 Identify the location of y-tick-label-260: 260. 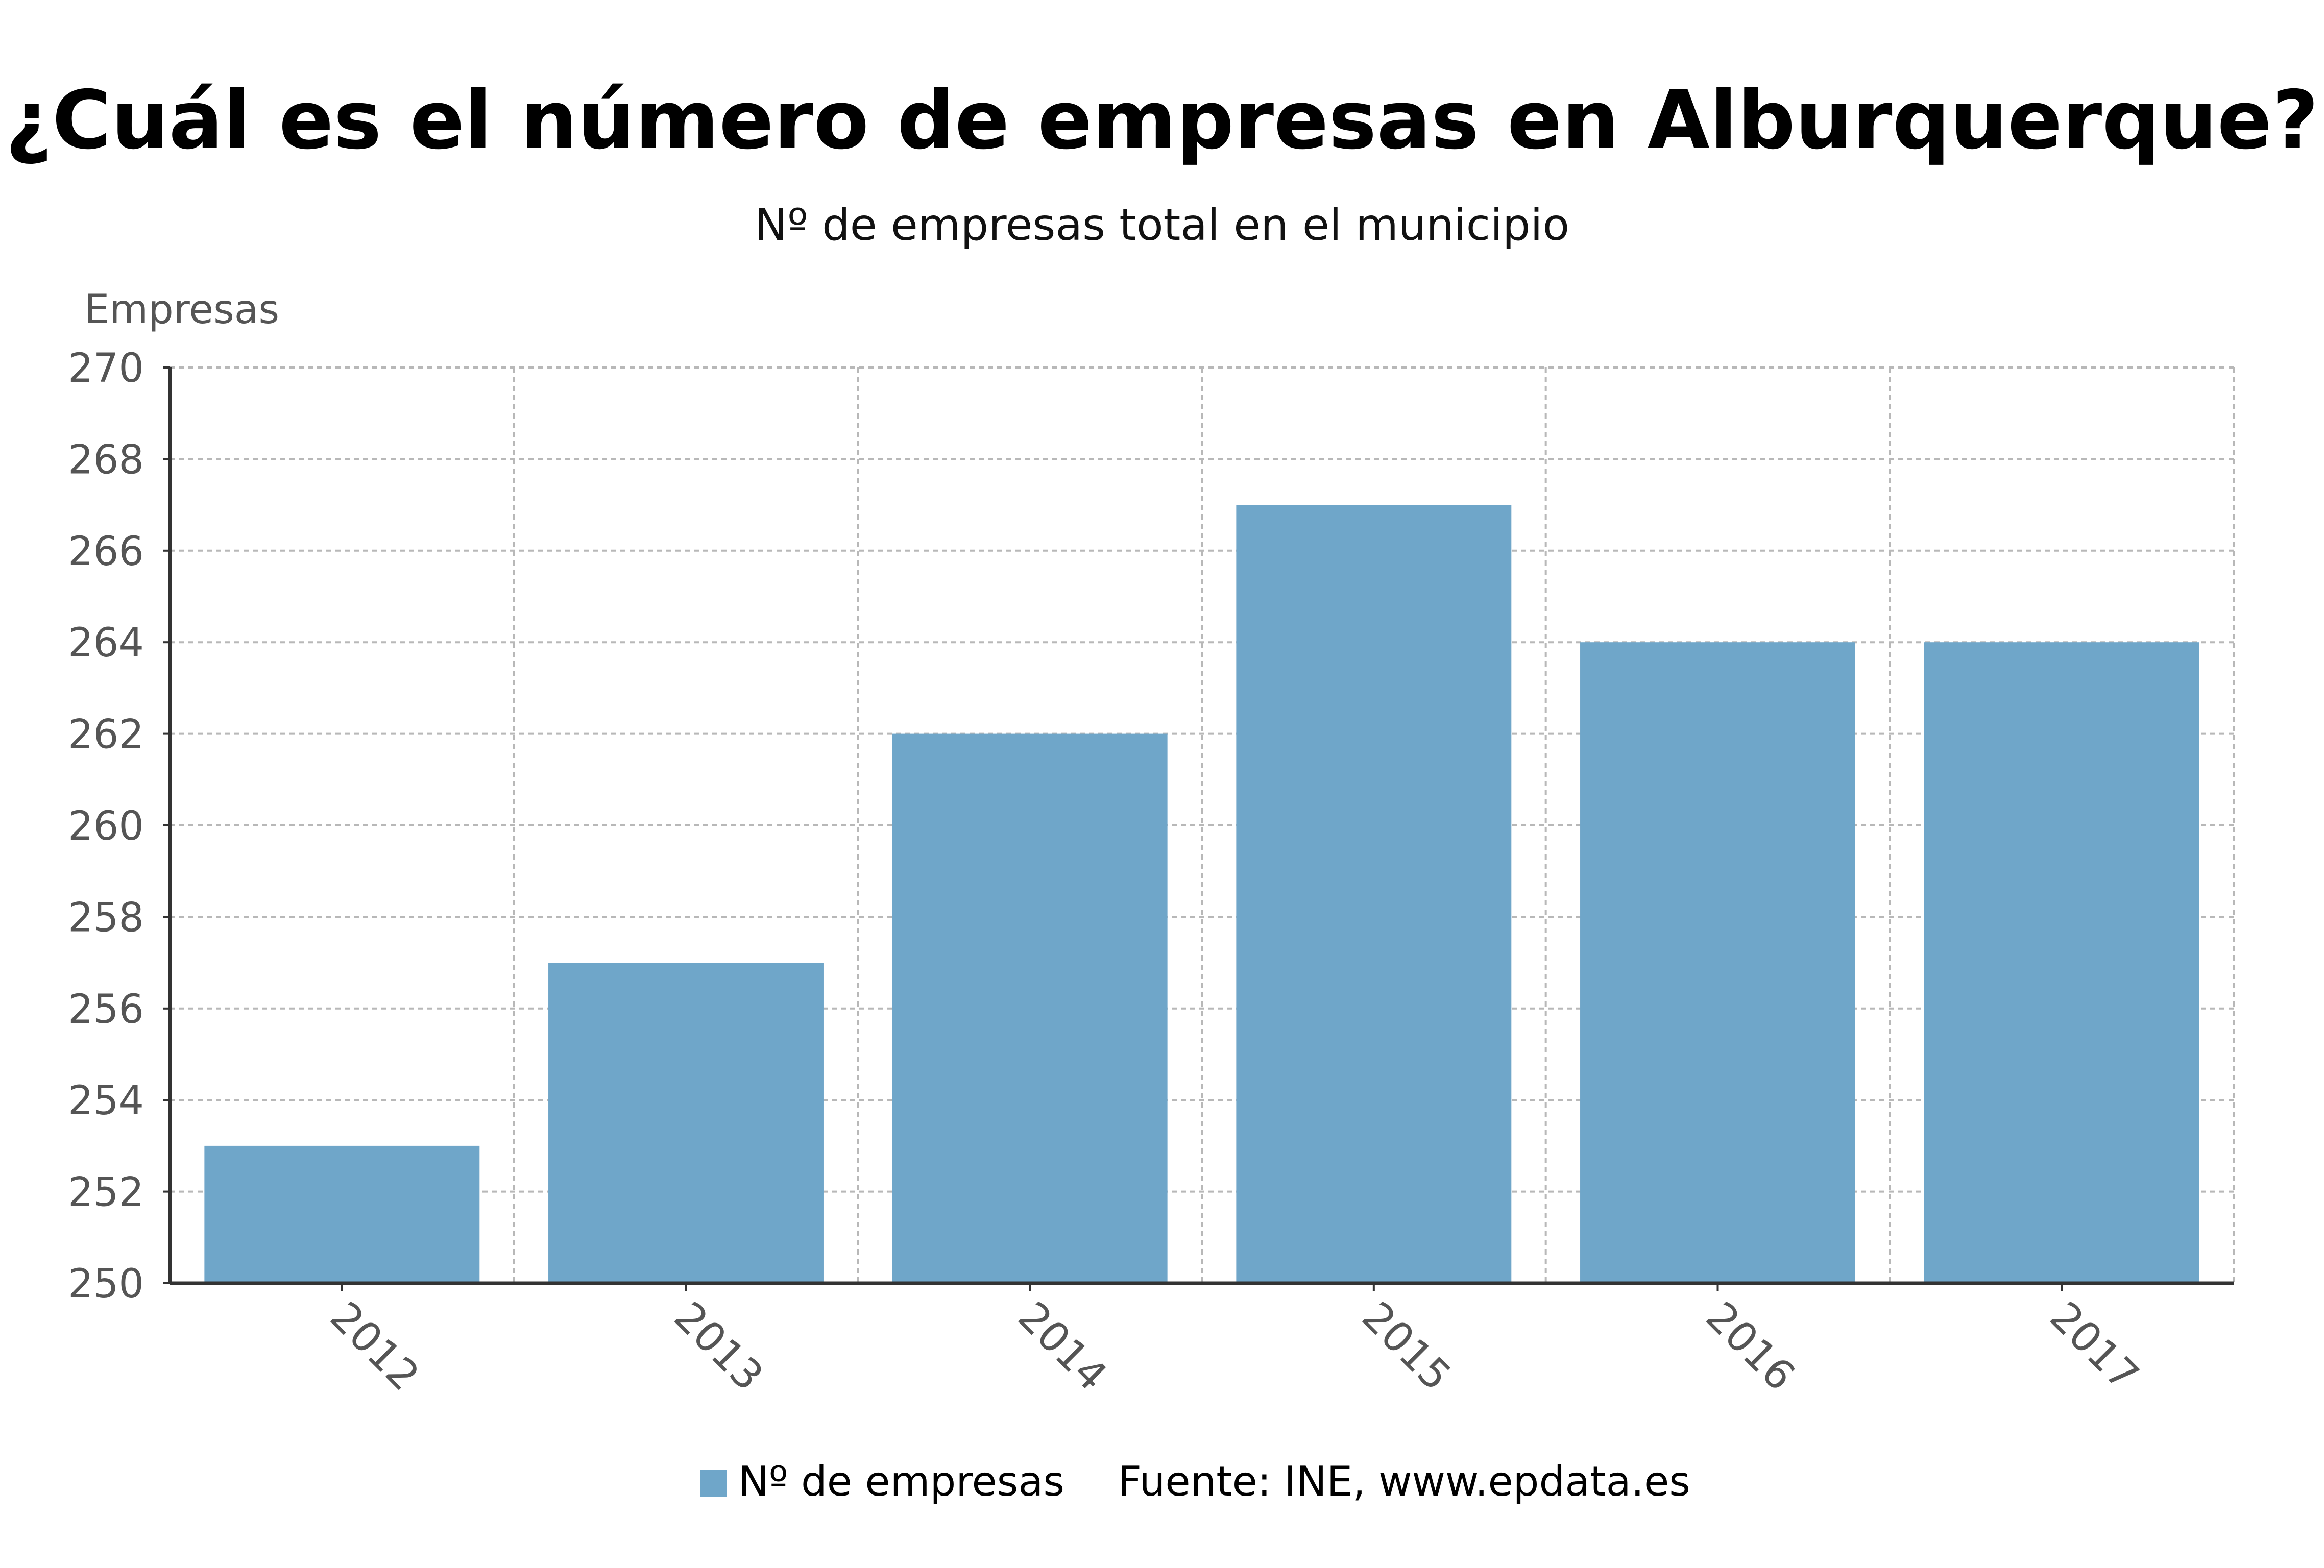
(106, 826).